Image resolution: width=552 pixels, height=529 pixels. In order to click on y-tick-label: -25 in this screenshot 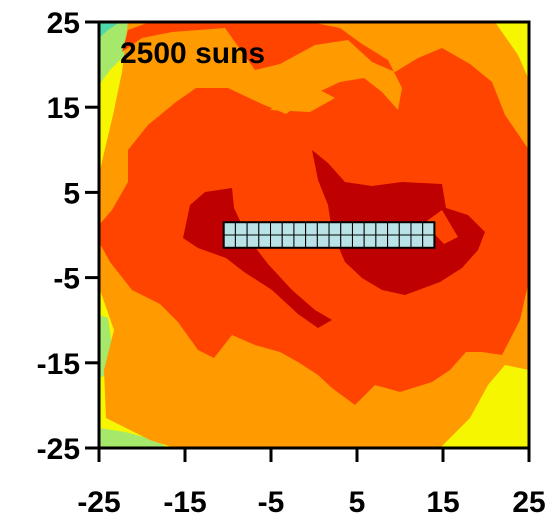, I will do `click(58, 449)`.